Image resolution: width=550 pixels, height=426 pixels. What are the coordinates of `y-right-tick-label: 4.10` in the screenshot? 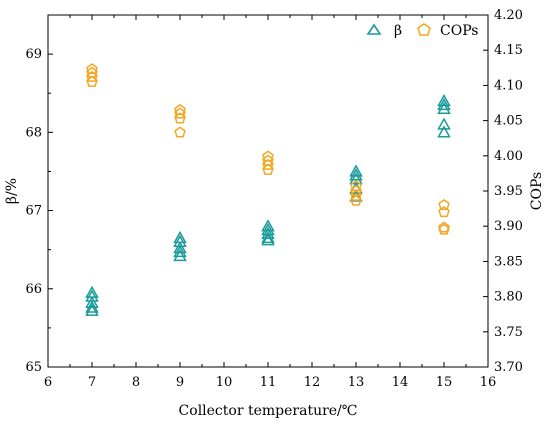 It's located at (508, 85).